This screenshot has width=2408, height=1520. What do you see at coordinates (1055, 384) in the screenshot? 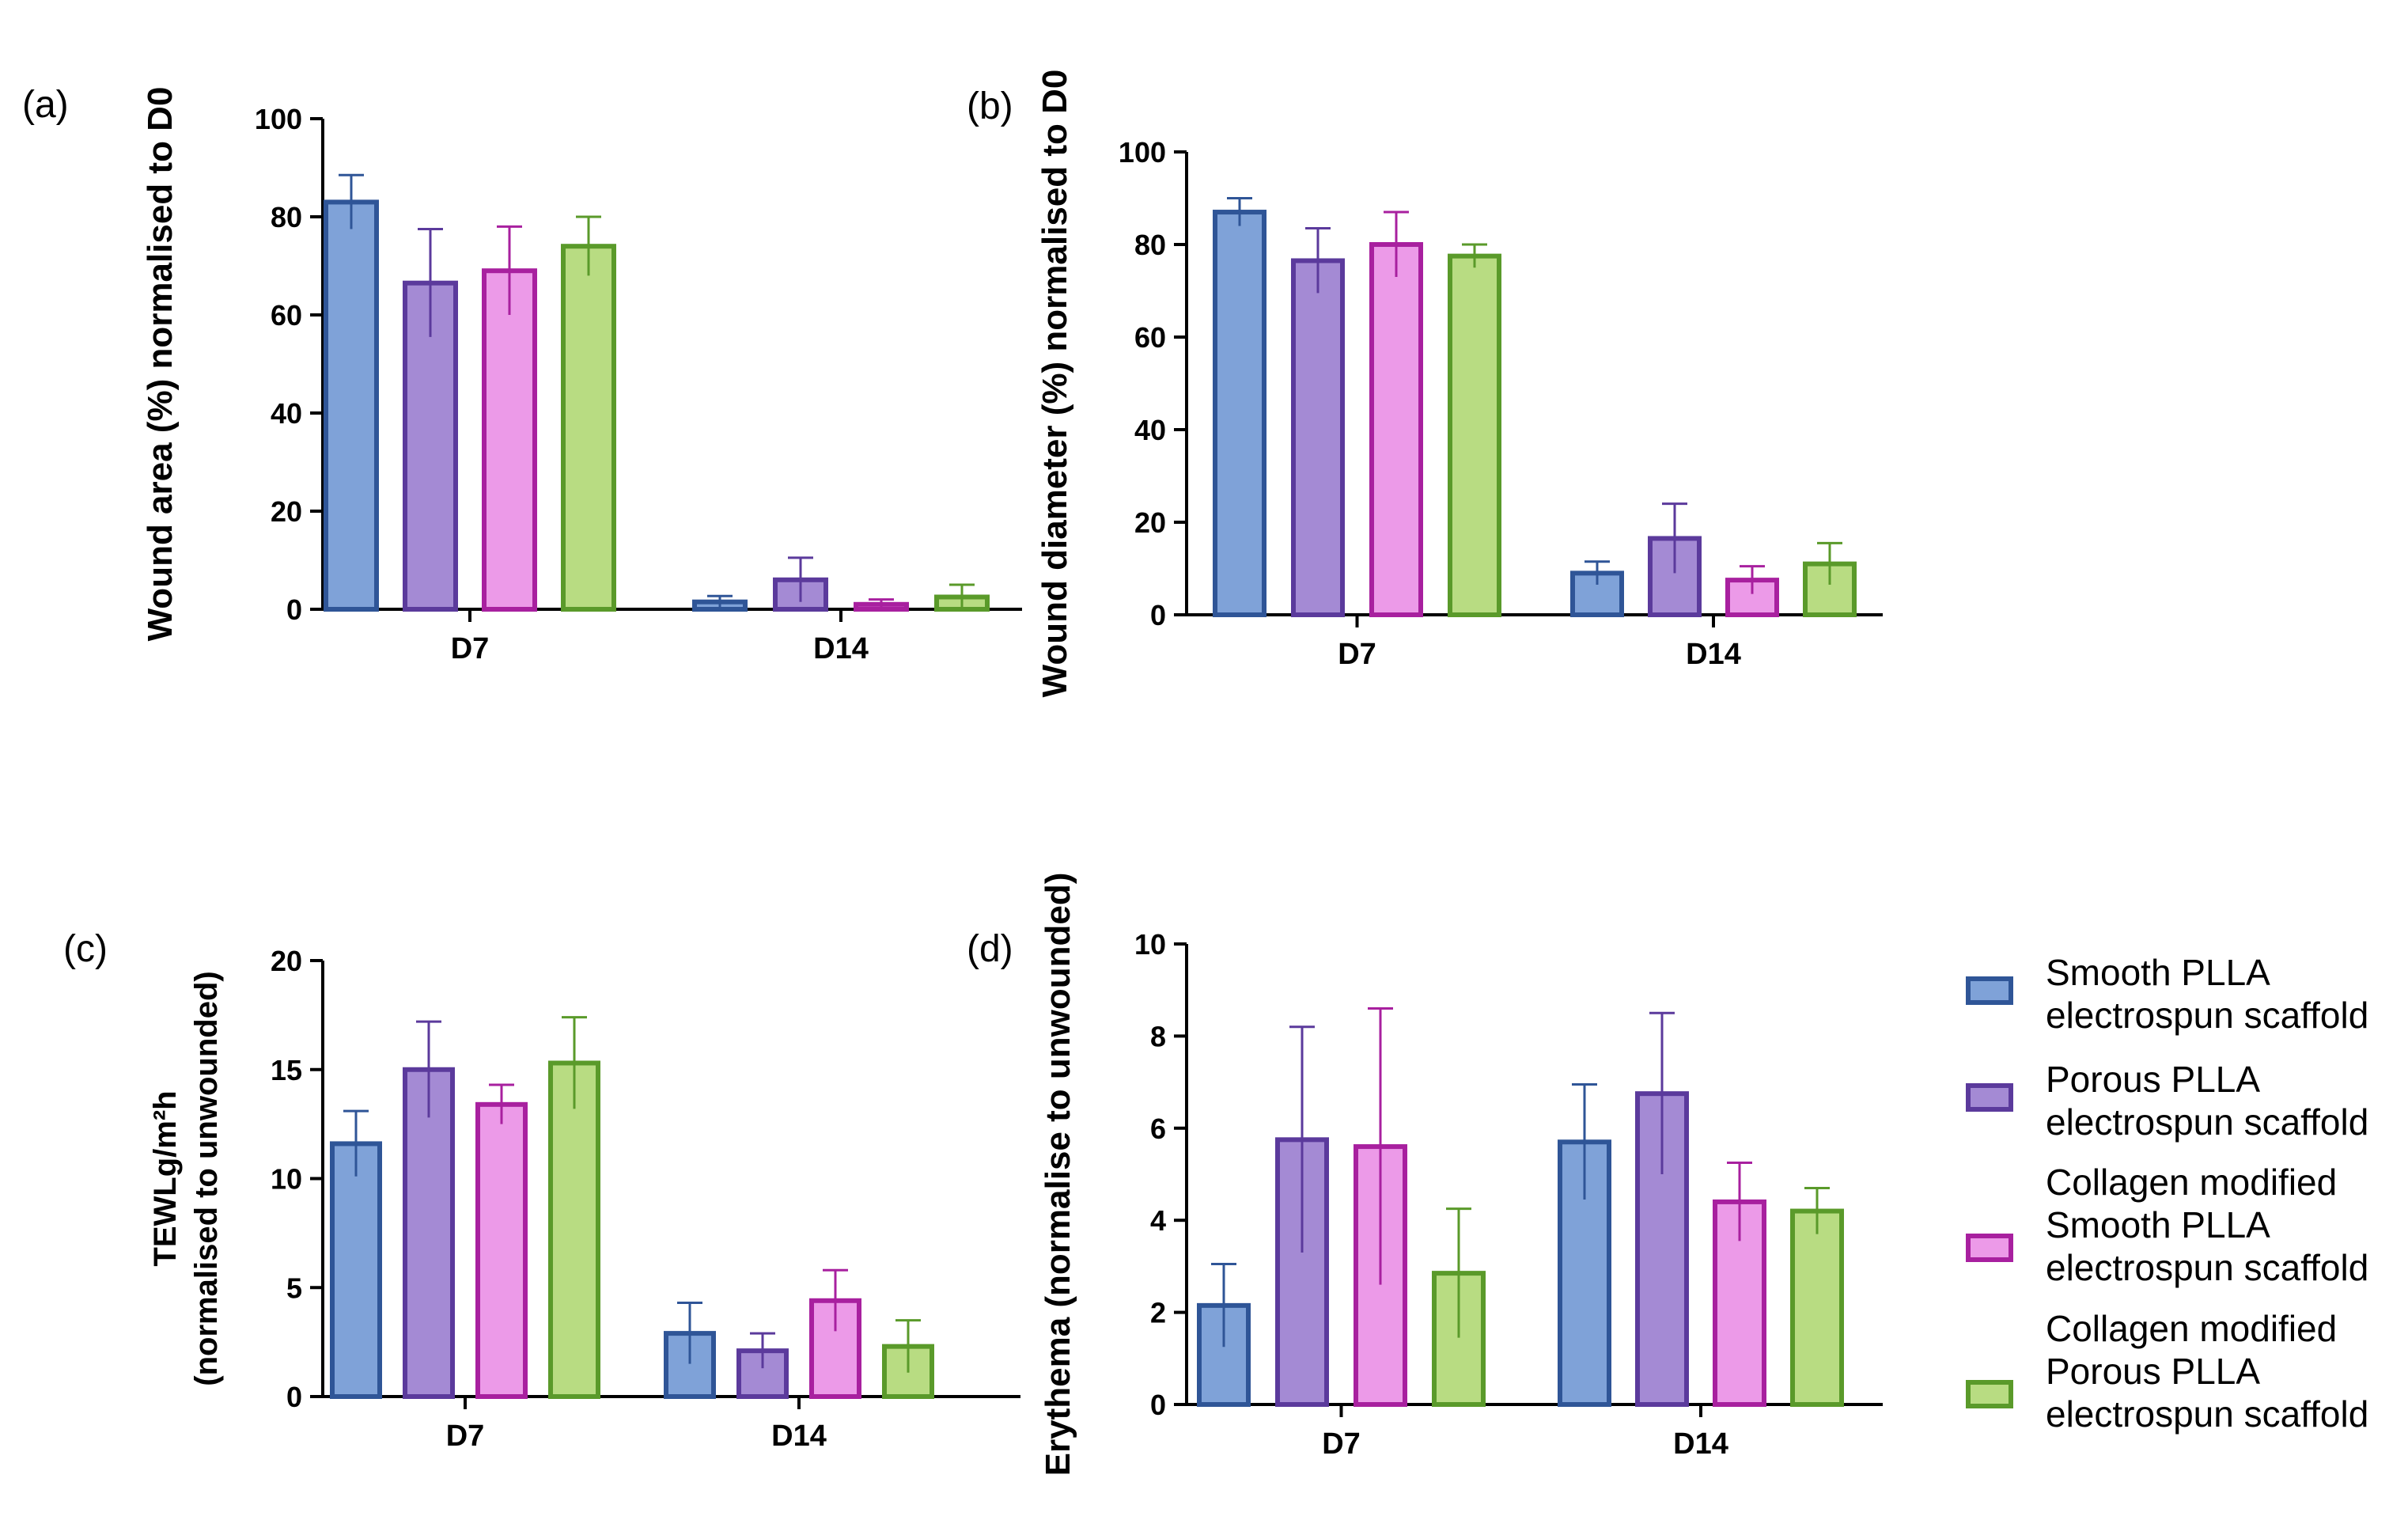
I see `y-axis-label: Wound diameter (%) normalised to D0` at bounding box center [1055, 384].